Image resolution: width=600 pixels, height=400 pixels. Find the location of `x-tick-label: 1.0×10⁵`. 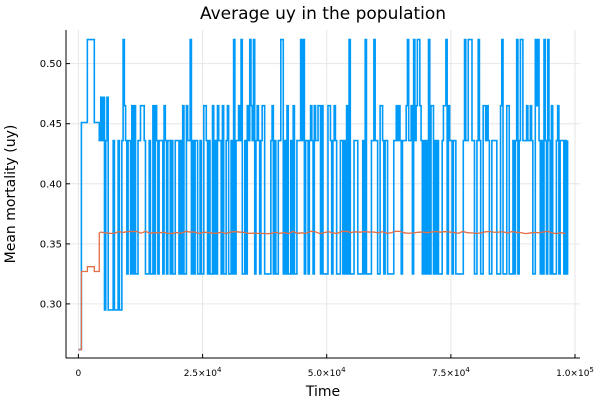

x-tick-label: 1.0×10⁵ is located at coordinates (575, 372).